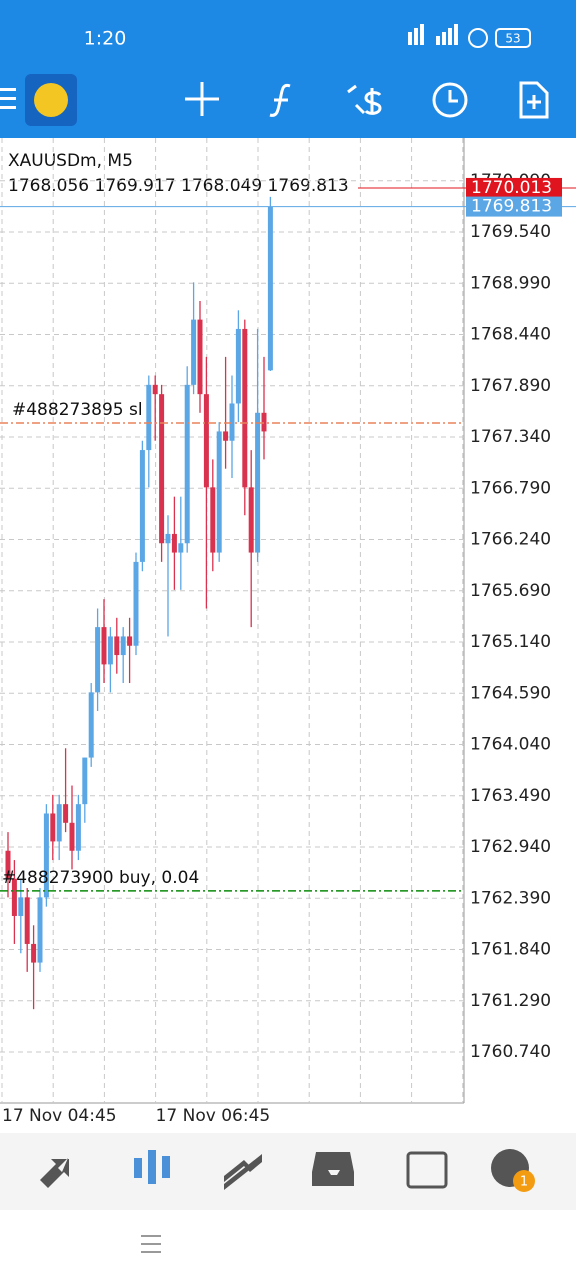  I want to click on price-scale, so click(520, 620).